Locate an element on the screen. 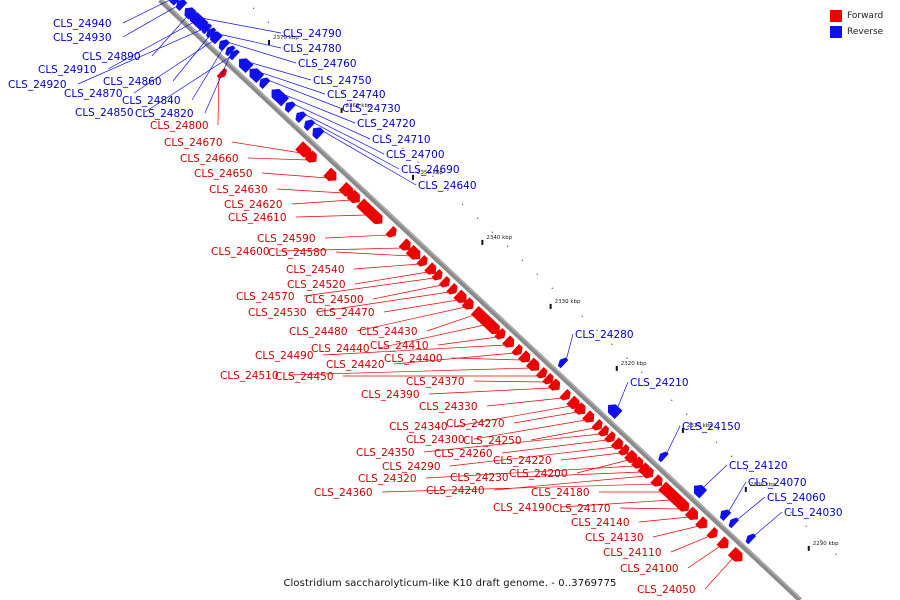 The width and height of the screenshot is (900, 600). gene-label: CLS_24860 is located at coordinates (132, 82).